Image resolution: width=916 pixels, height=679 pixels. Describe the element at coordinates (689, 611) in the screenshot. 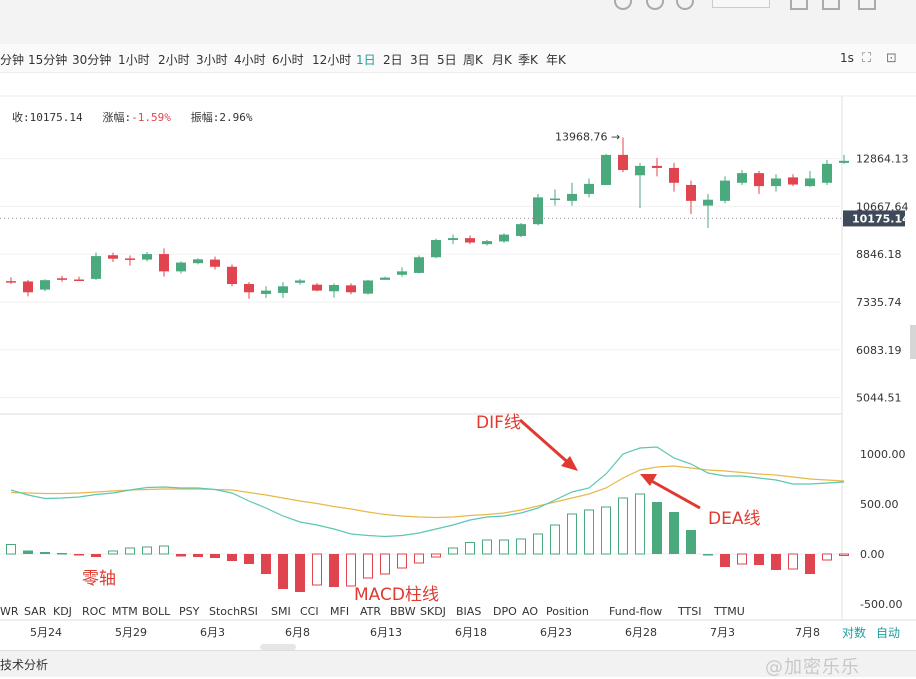

I see `indicator-tab-ttsi: TTSI` at that location.